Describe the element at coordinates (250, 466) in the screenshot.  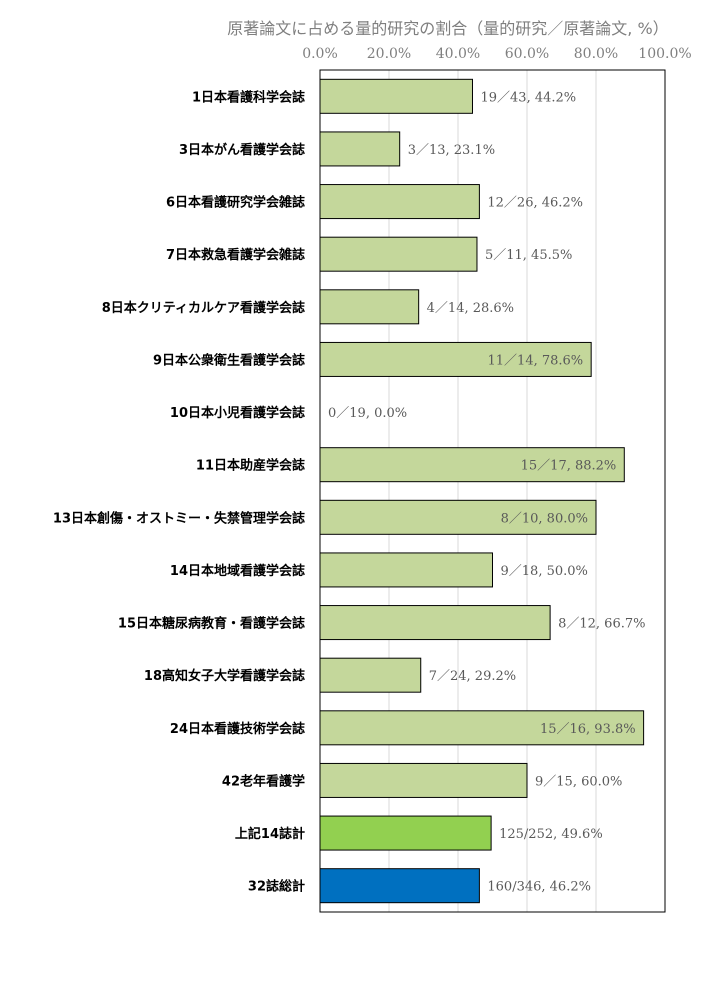
I see `category-label: 11日本助産学会誌` at that location.